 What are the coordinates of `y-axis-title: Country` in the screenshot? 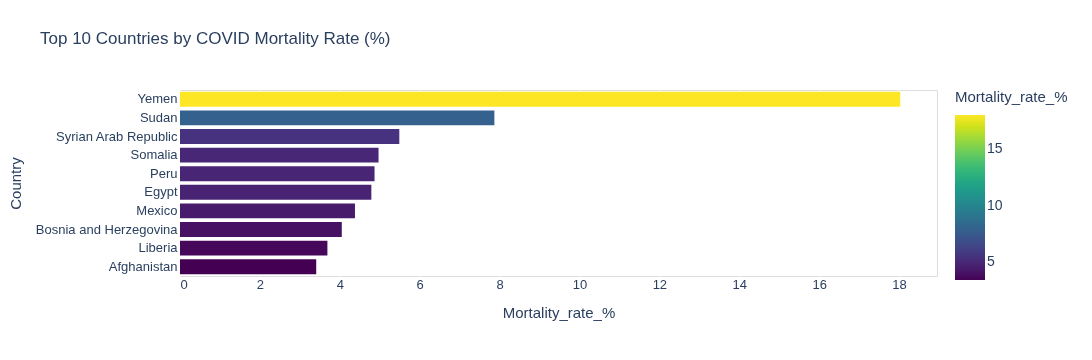 It's located at (15, 183).